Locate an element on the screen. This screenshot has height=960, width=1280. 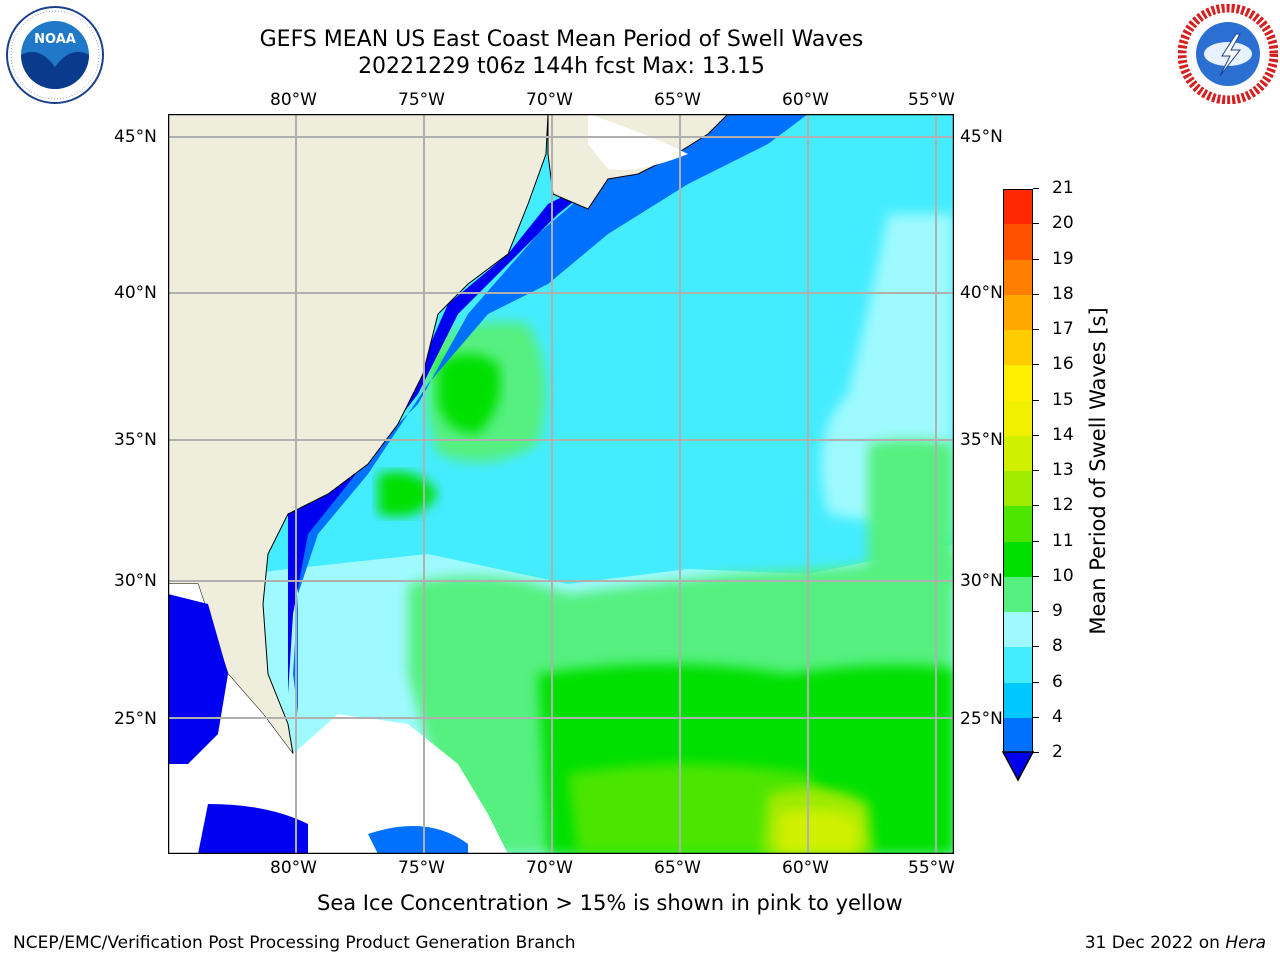
lon-label-top-70w: 70°W is located at coordinates (549, 100).